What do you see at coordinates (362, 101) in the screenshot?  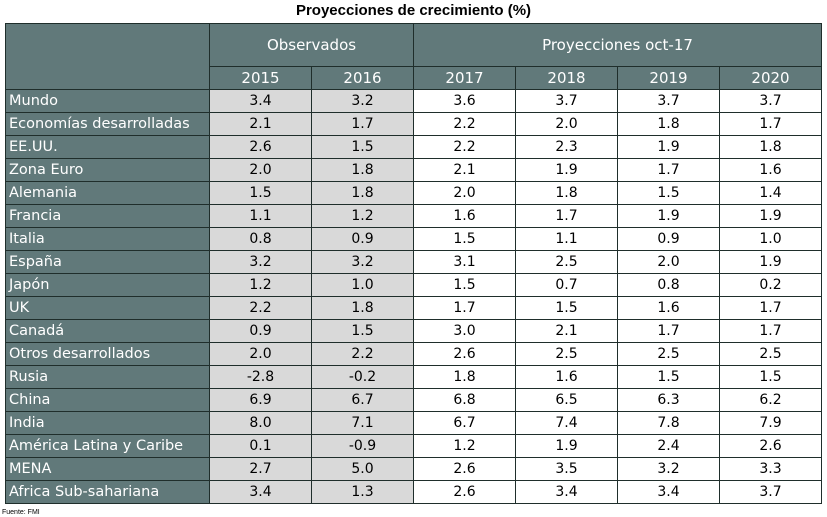 I see `observed-value-cell: 3.2` at bounding box center [362, 101].